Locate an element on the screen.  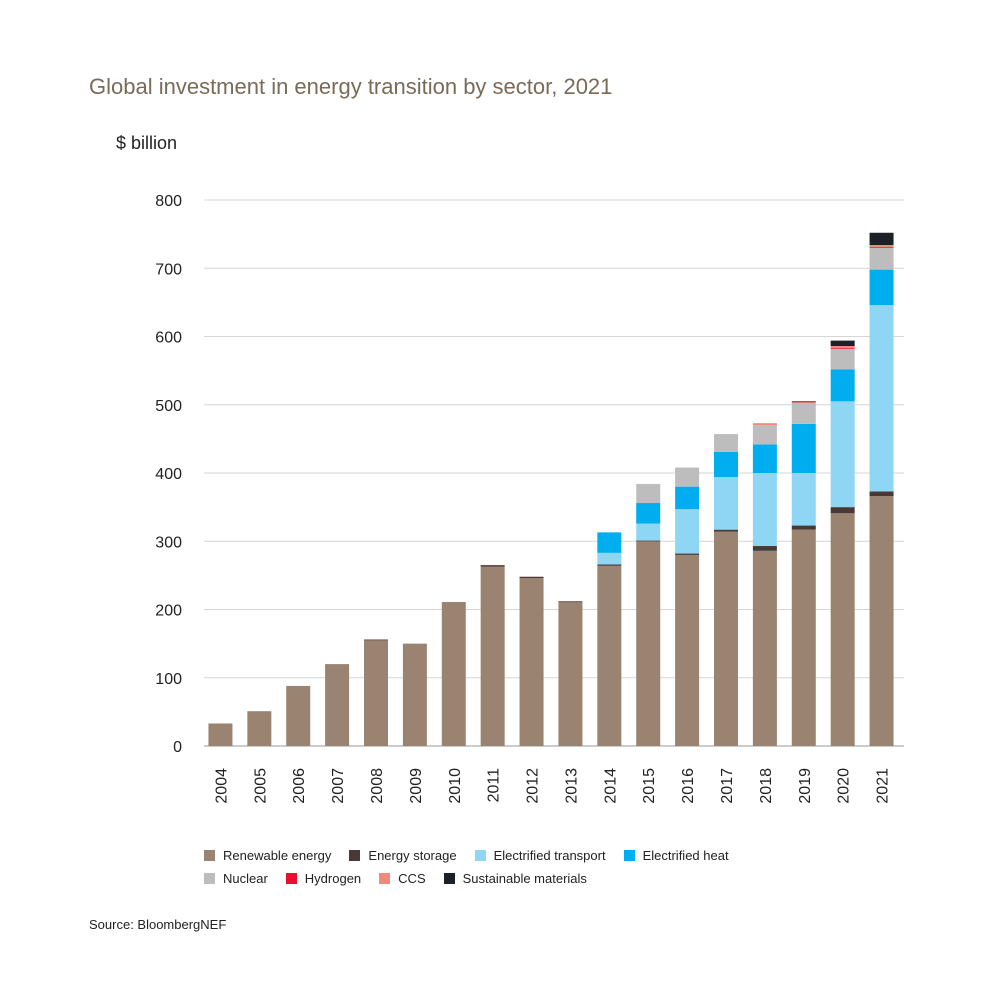
legend-label: Nuclear is located at coordinates (245, 878).